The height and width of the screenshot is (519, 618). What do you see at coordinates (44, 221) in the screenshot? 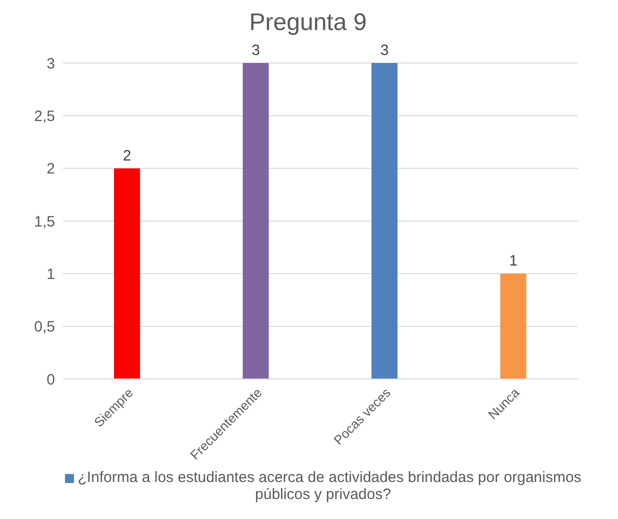
I see `y-tick-label: 1,5` at bounding box center [44, 221].